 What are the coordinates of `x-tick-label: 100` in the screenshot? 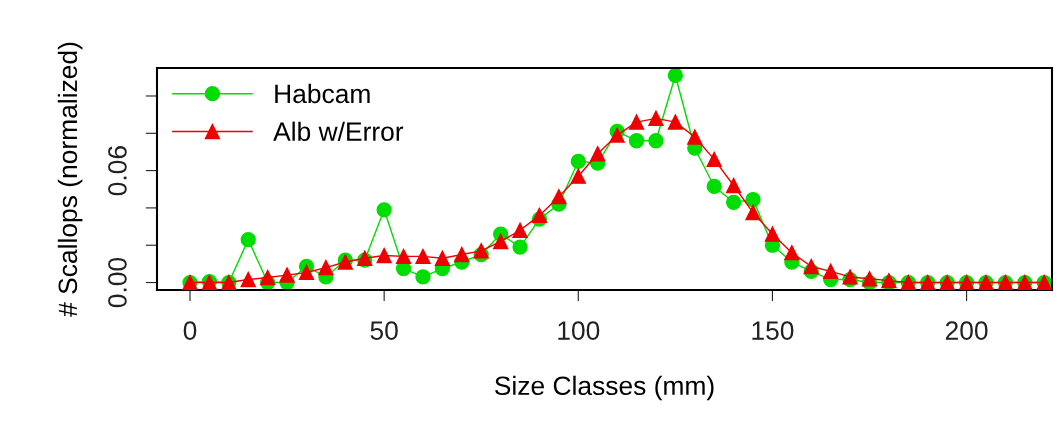 It's located at (579, 330).